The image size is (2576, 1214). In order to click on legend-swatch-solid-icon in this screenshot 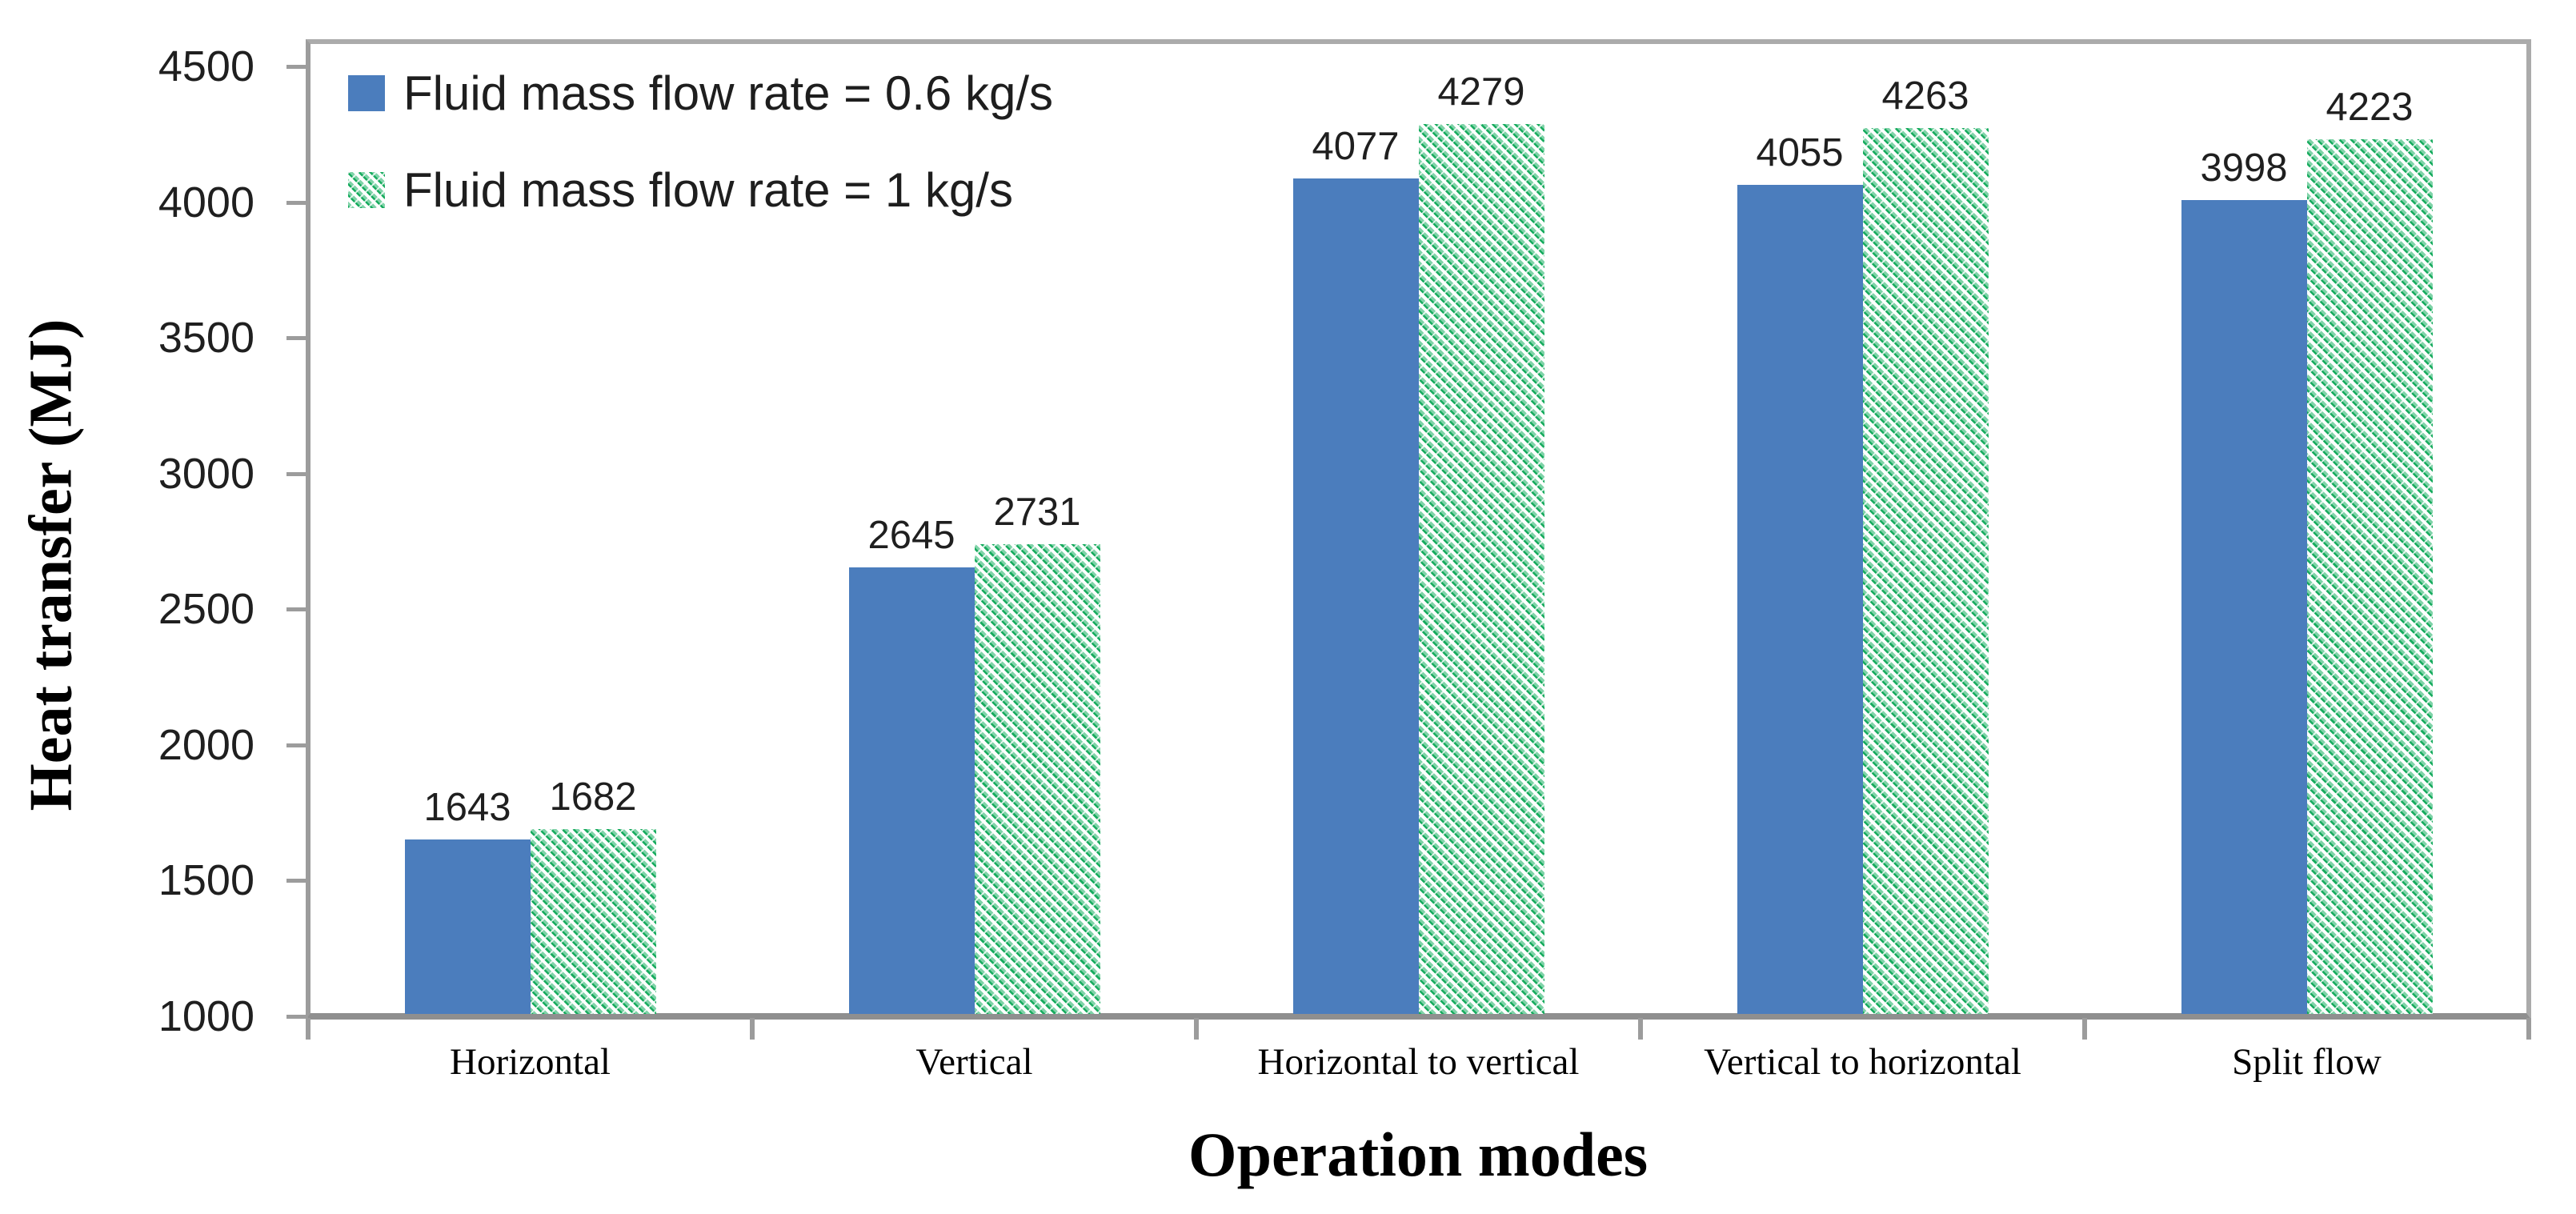, I will do `click(366, 93)`.